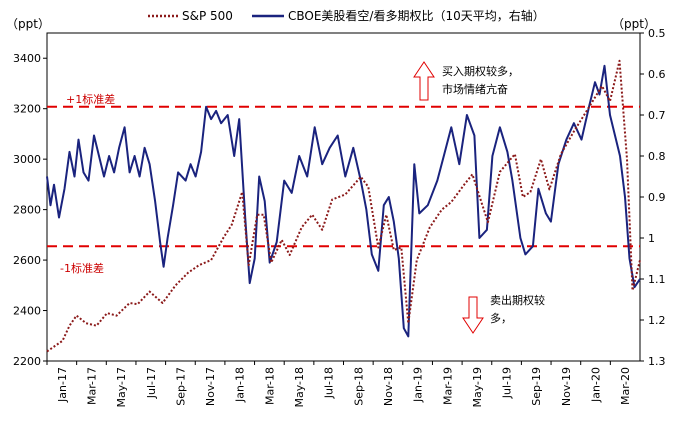  I want to click on legend-label-sp500: S&P 500, so click(207, 16).